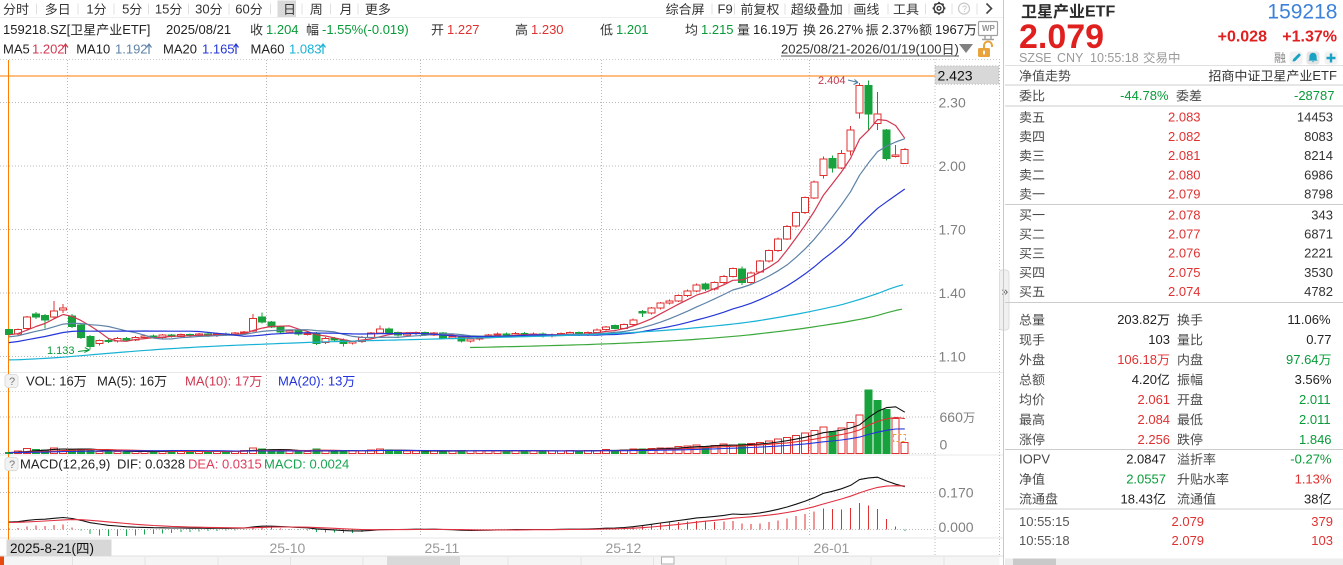 The image size is (1343, 565). Describe the element at coordinates (952, 229) in the screenshot. I see `svg-text: 1.70` at that location.